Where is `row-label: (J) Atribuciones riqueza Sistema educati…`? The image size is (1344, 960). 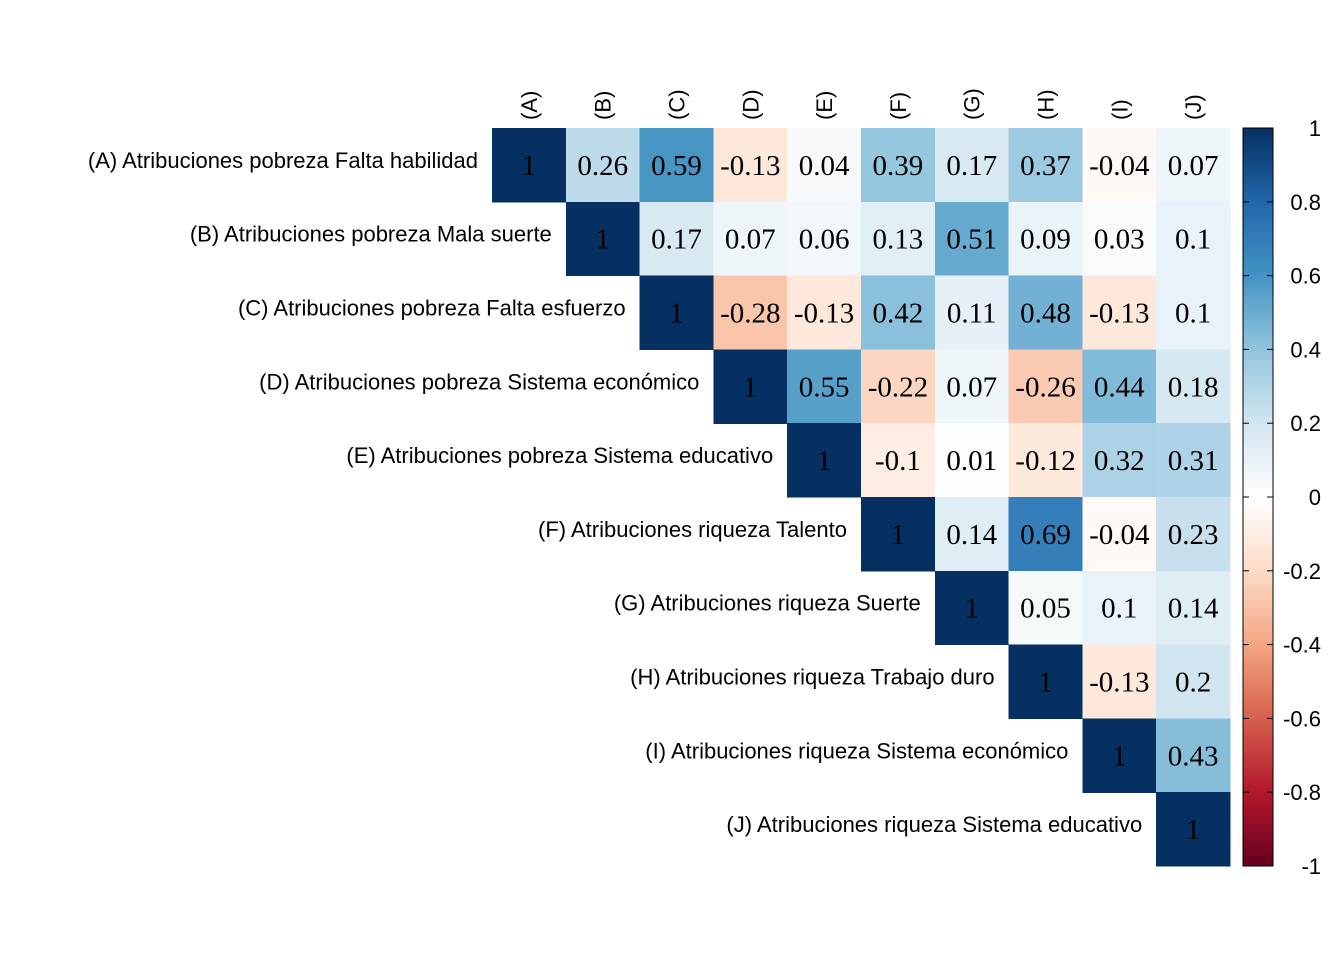
row-label: (J) Atribuciones riqueza Sistema educati… is located at coordinates (934, 824).